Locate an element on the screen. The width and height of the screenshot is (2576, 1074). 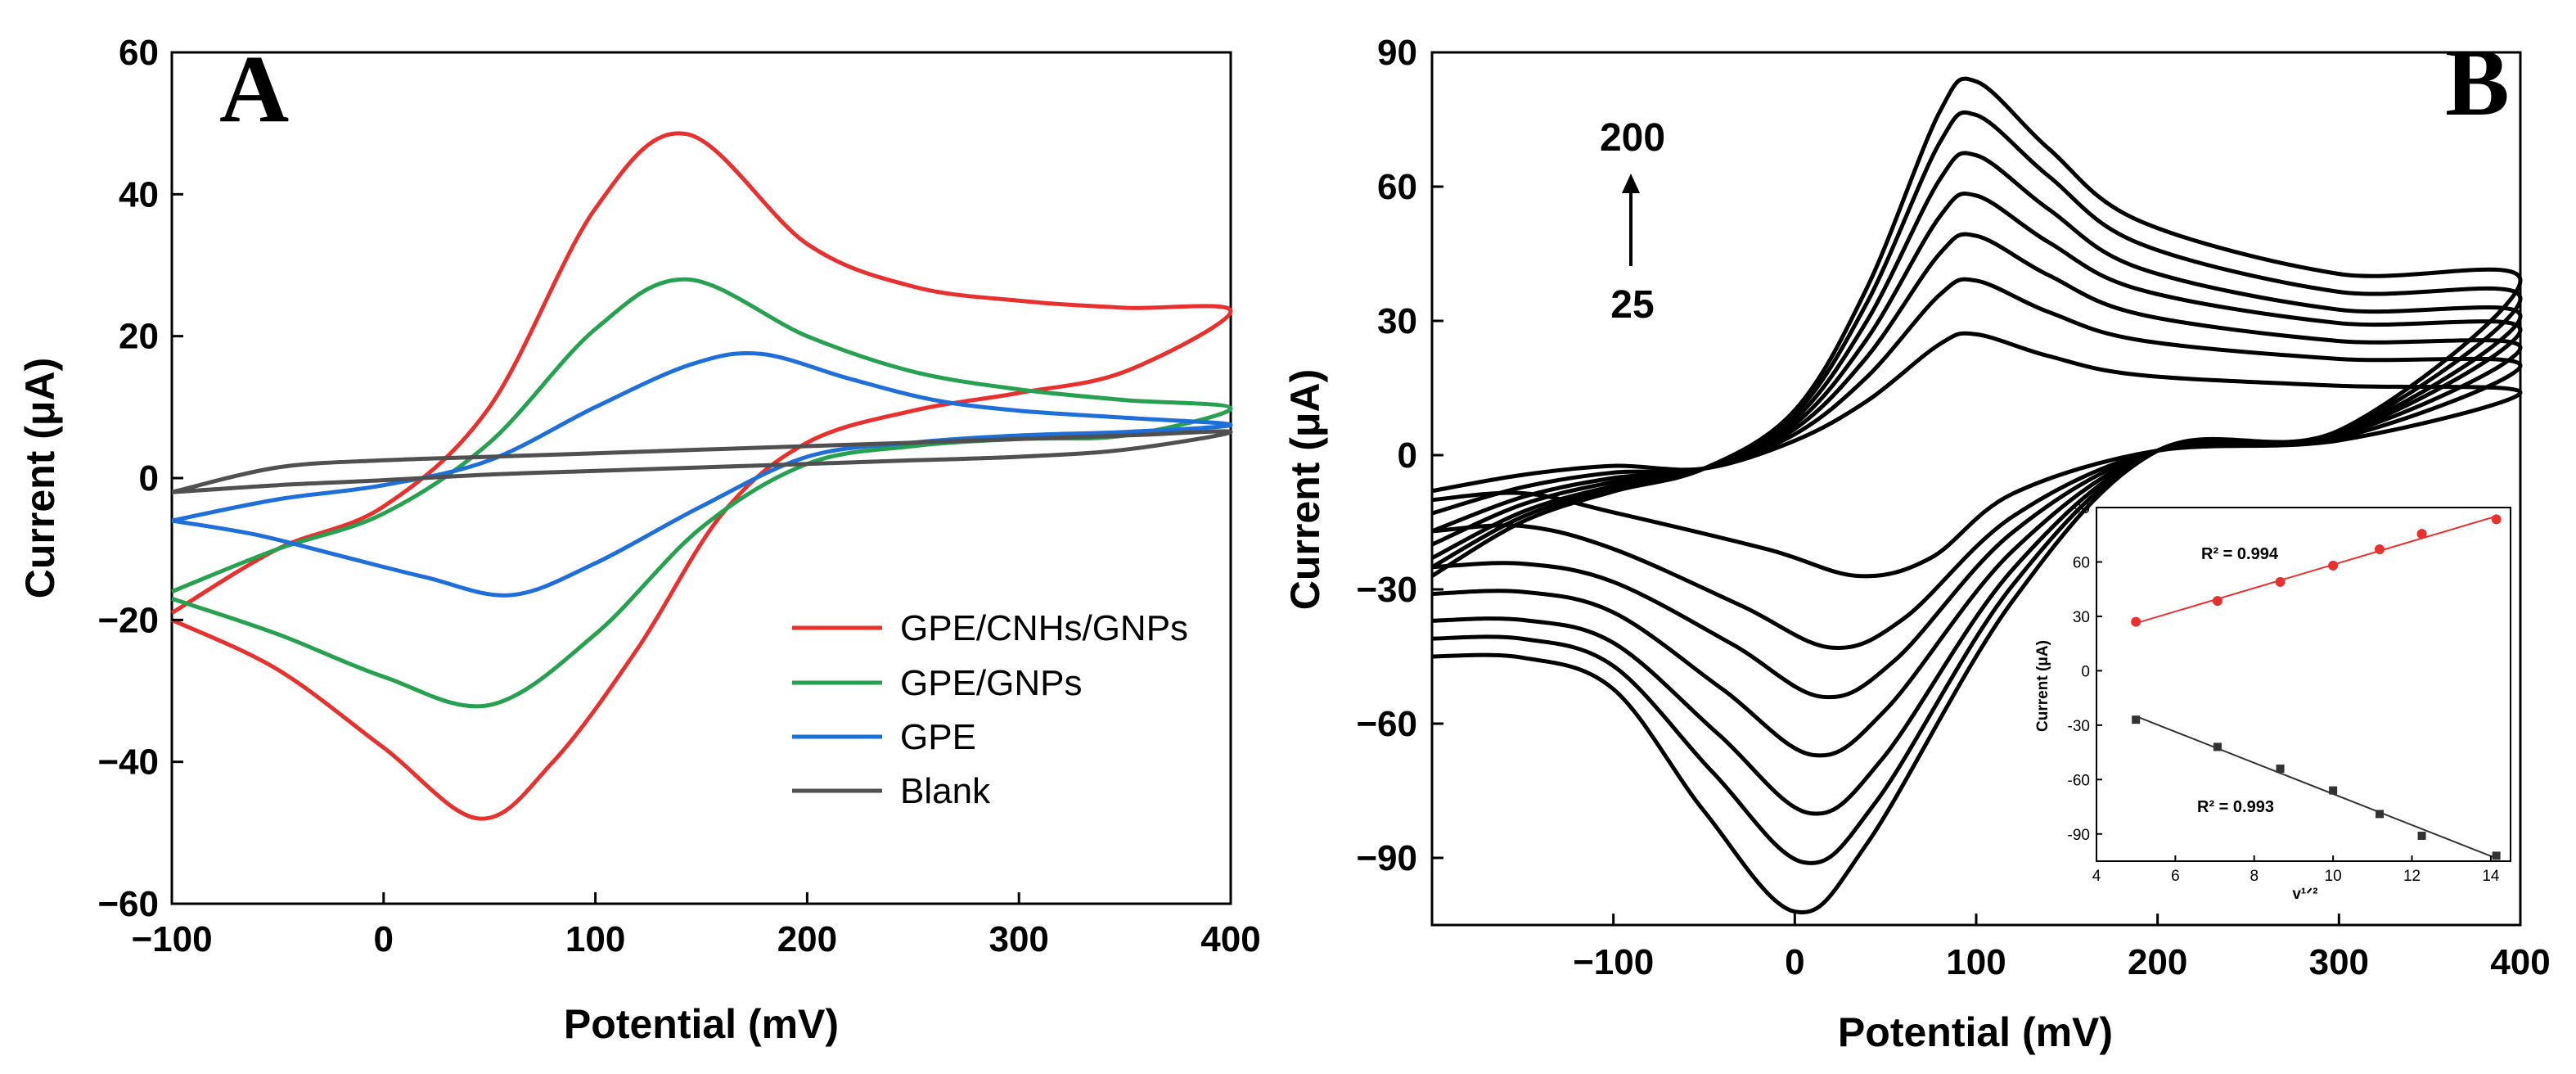
cv-curve-gpe is located at coordinates (702, 475).